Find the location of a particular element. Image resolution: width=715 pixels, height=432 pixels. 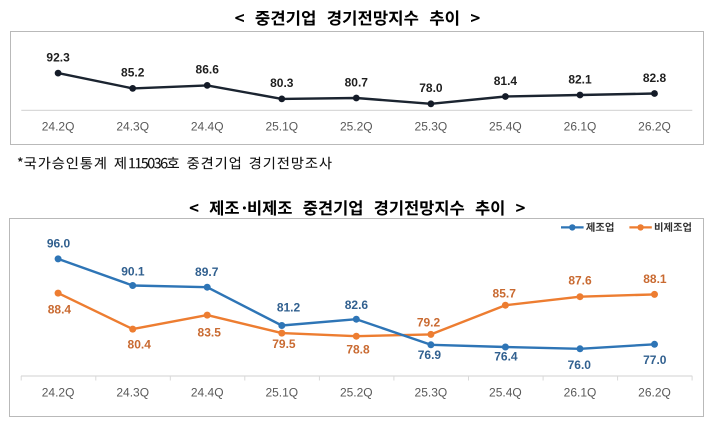

svg-text: 82.1 is located at coordinates (580, 79).